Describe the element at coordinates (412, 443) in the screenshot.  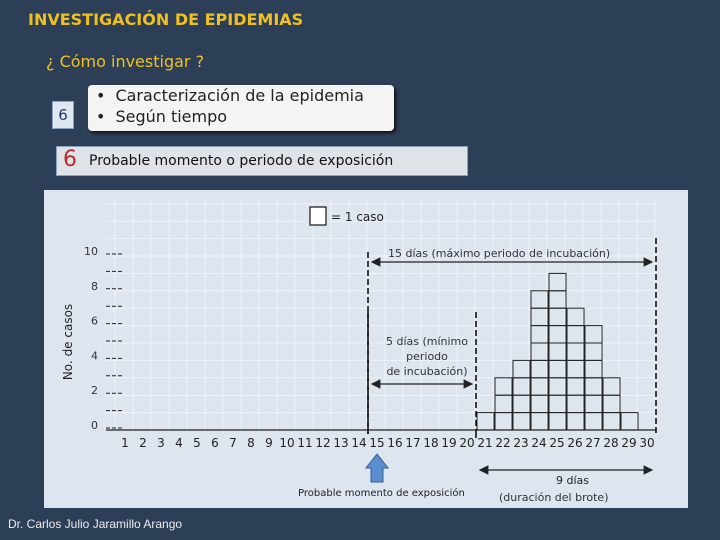
I see `x-tick-label: 17` at that location.